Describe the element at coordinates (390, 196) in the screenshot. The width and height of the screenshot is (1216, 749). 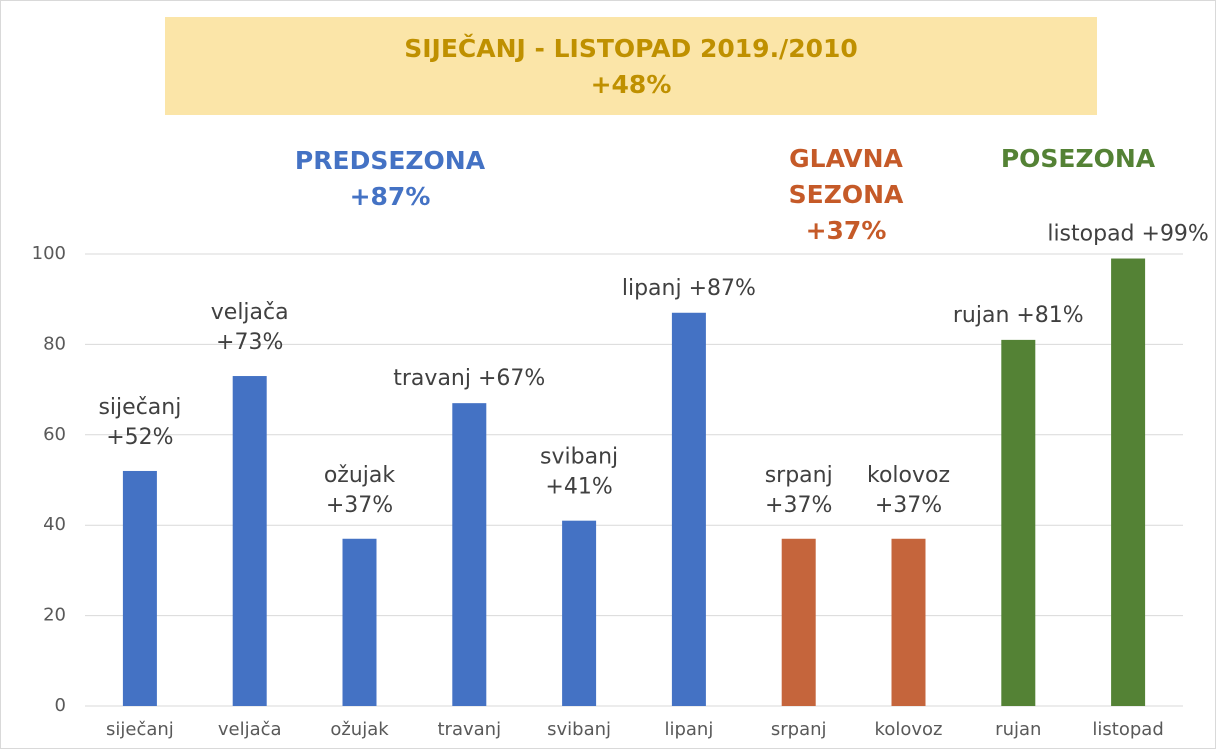
I see `group-label: +87%` at that location.